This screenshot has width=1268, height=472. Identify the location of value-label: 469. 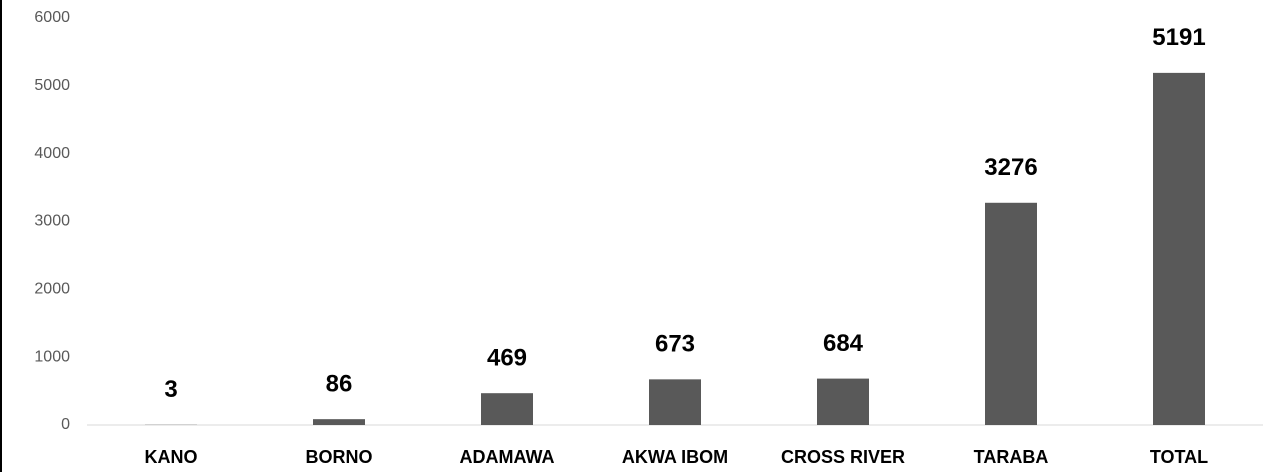
(507, 358).